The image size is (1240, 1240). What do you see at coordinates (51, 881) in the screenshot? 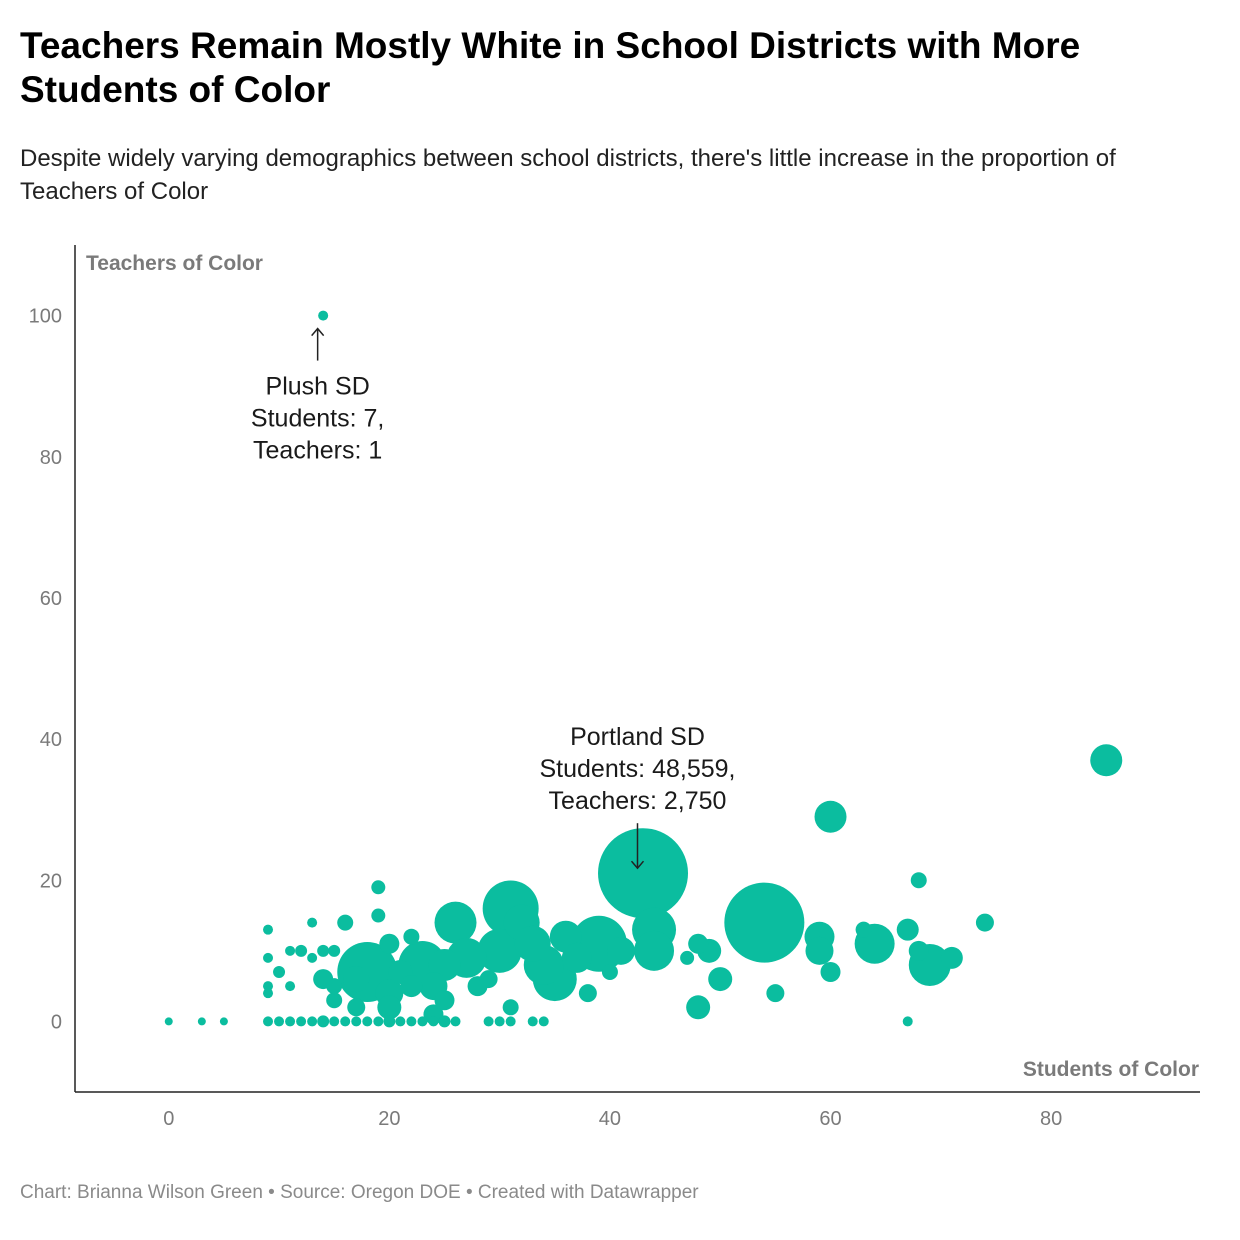
I see `y-tick-label: 20` at bounding box center [51, 881].